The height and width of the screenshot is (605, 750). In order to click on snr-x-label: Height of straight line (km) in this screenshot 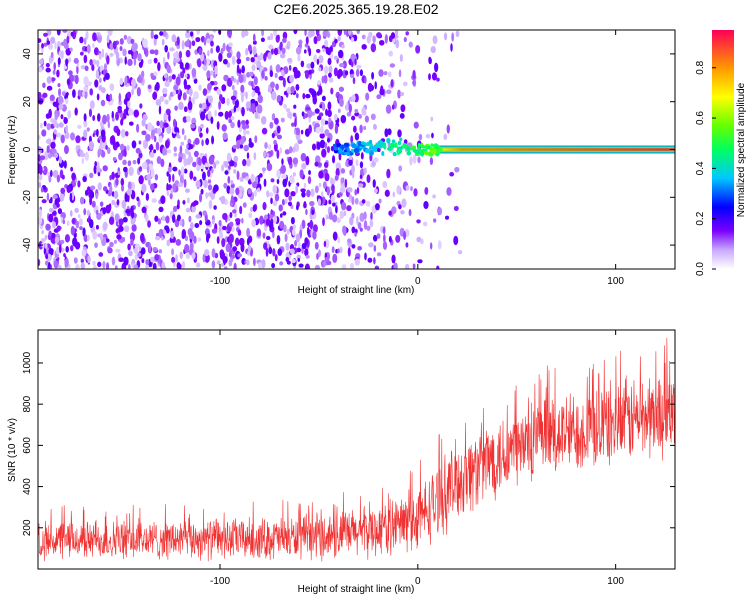, I will do `click(356, 589)`.